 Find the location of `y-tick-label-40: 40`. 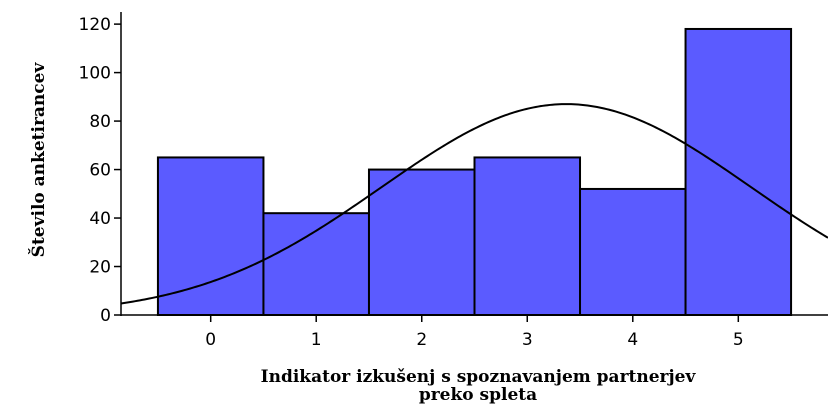

y-tick-label-40: 40 is located at coordinates (100, 219).